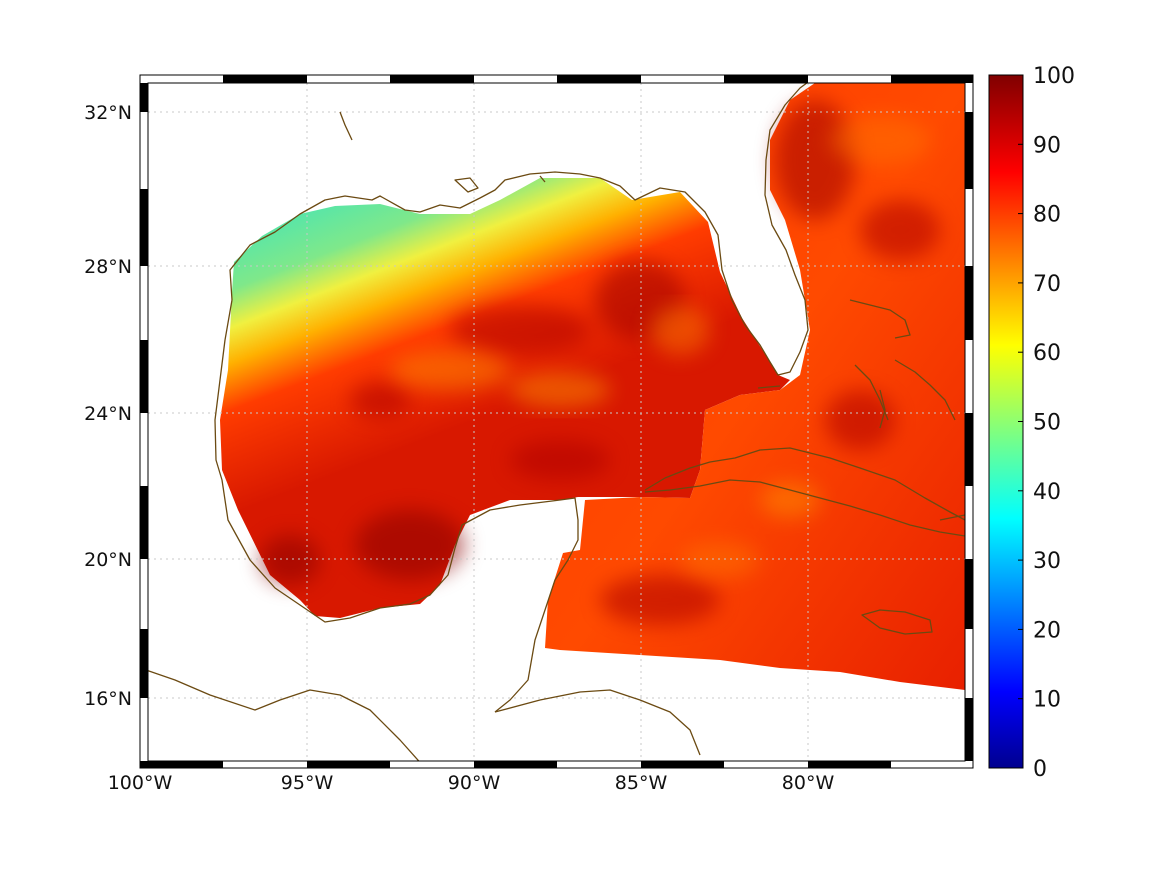 This screenshot has height=875, width=1167. What do you see at coordinates (1054, 76) in the screenshot?
I see `colorbar-tick-label: 100` at bounding box center [1054, 76].